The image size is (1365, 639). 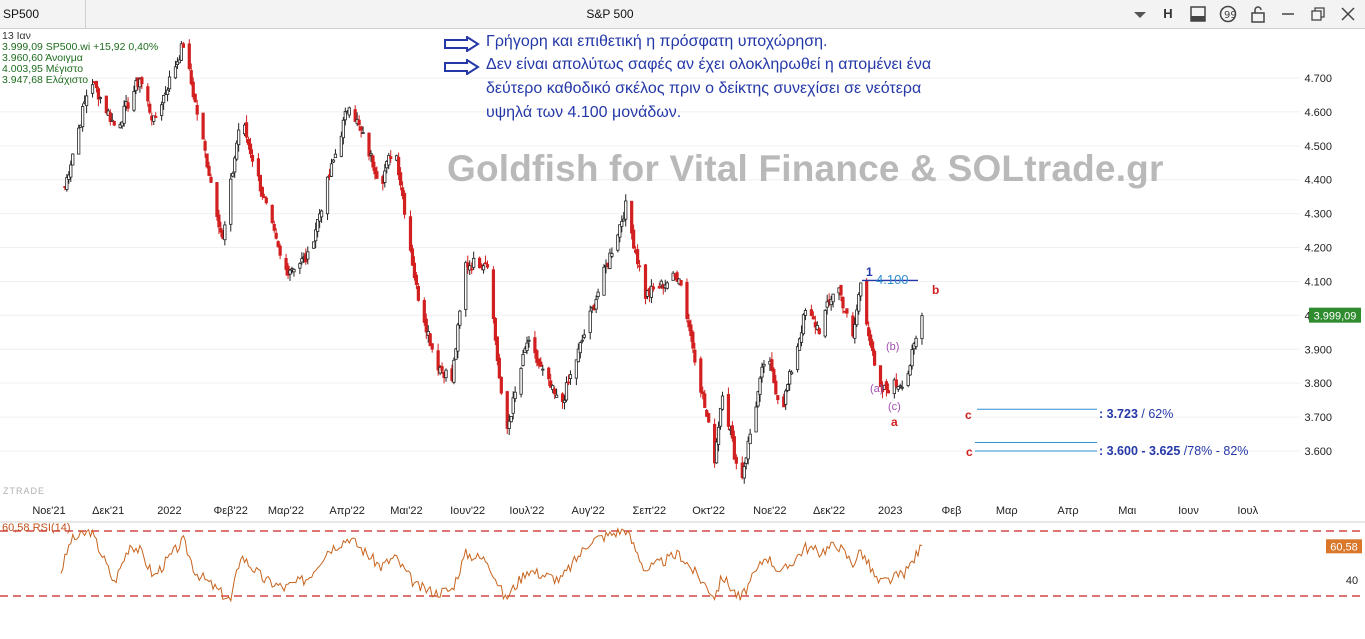 What do you see at coordinates (406, 511) in the screenshot?
I see `time-tick-label: Μαι'22` at bounding box center [406, 511].